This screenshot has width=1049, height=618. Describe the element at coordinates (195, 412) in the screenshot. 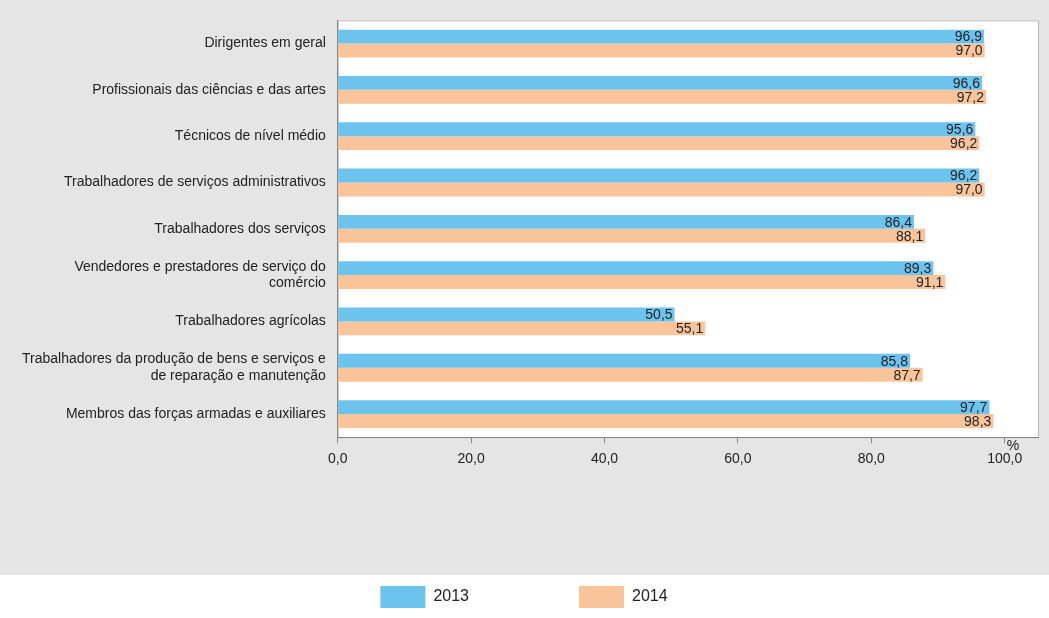

I see `y-tick-label: Membros das forças armadas e auxiliares` at that location.